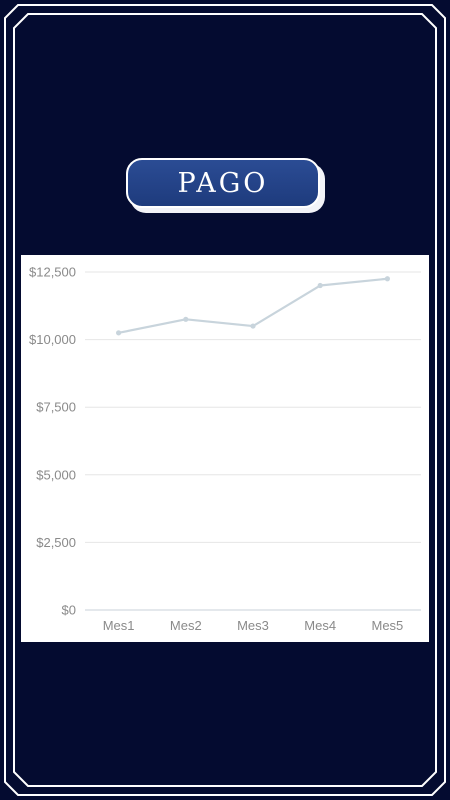  Describe the element at coordinates (253, 625) in the screenshot. I see `x-tick-label: Mes3` at that location.